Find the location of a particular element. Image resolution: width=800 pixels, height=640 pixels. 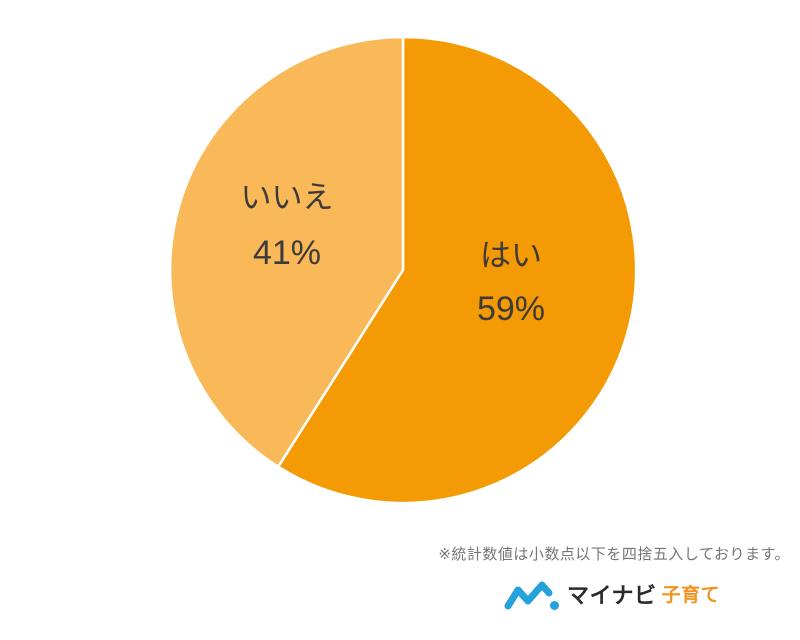

mynavi-wave-icon is located at coordinates (531, 595).